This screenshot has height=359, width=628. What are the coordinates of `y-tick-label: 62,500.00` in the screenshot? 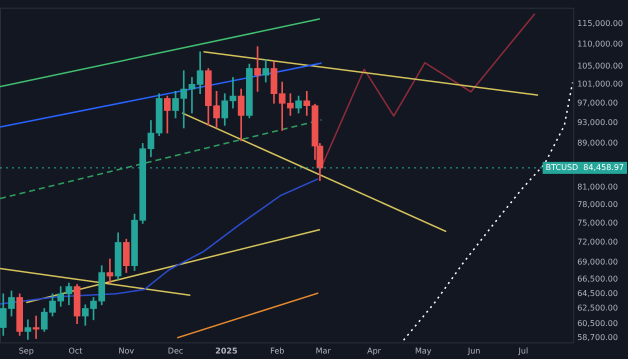 It's located at (597, 308).